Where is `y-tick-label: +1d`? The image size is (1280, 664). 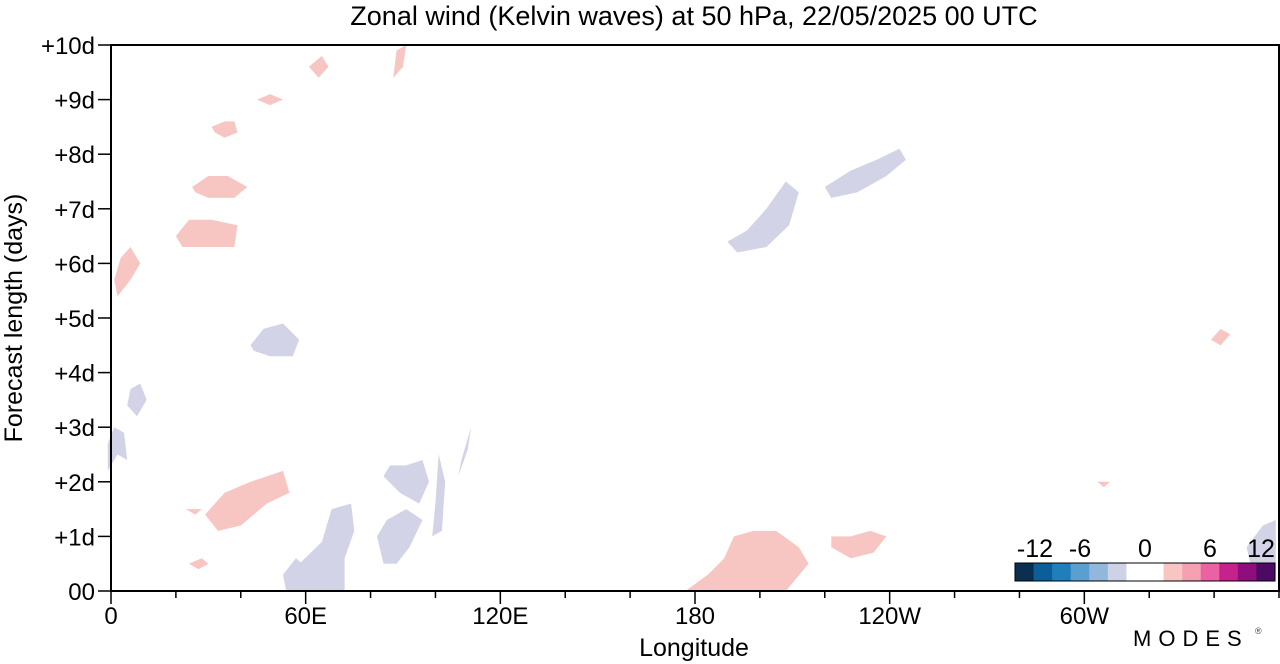 y-tick-label: +1d is located at coordinates (74, 537).